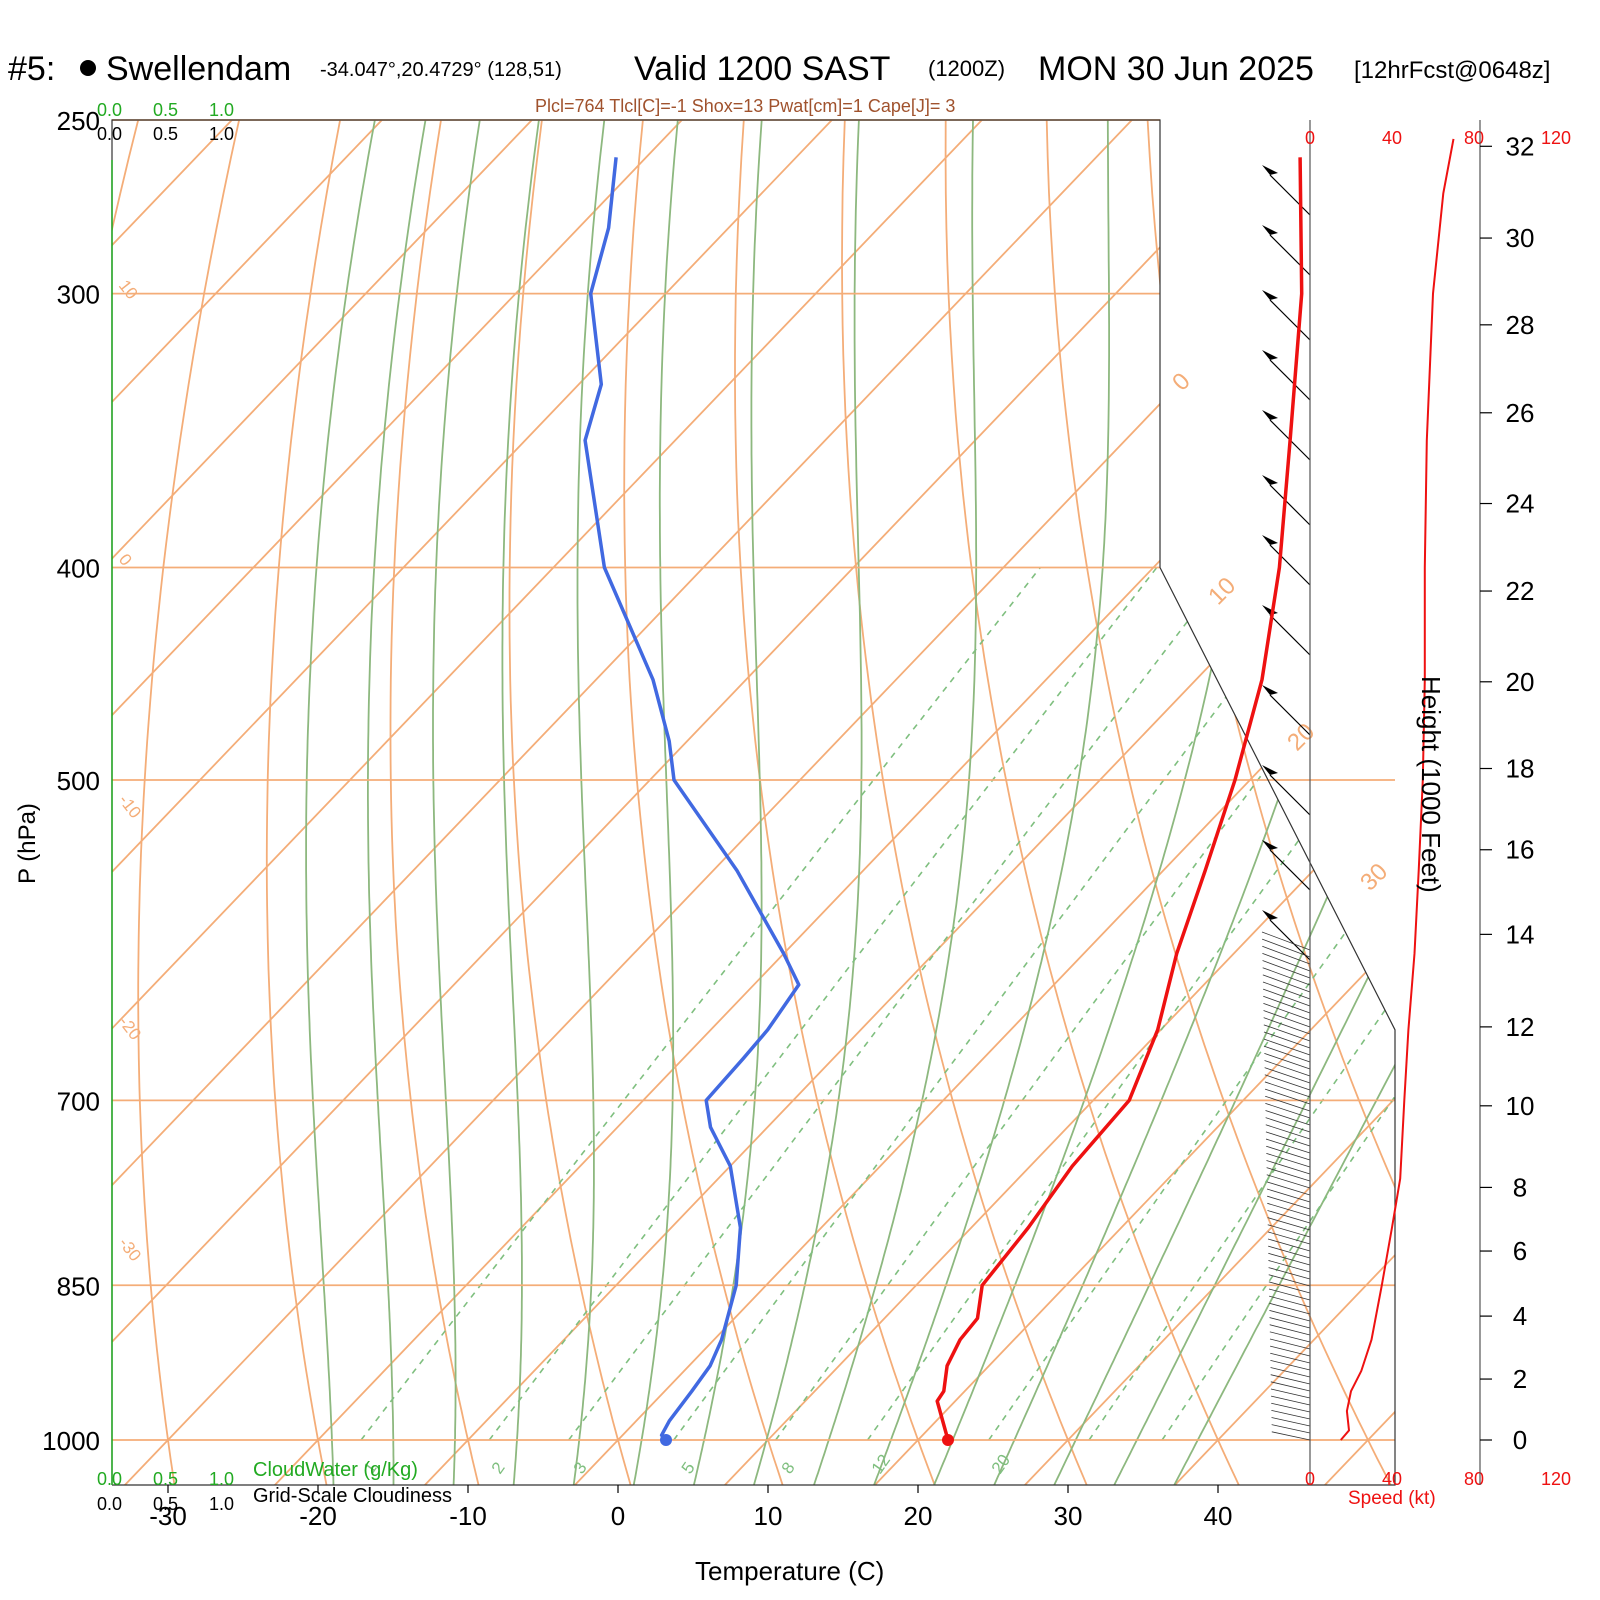  Describe the element at coordinates (1520, 1027) in the screenshot. I see `height-tick-label: 12` at that location.